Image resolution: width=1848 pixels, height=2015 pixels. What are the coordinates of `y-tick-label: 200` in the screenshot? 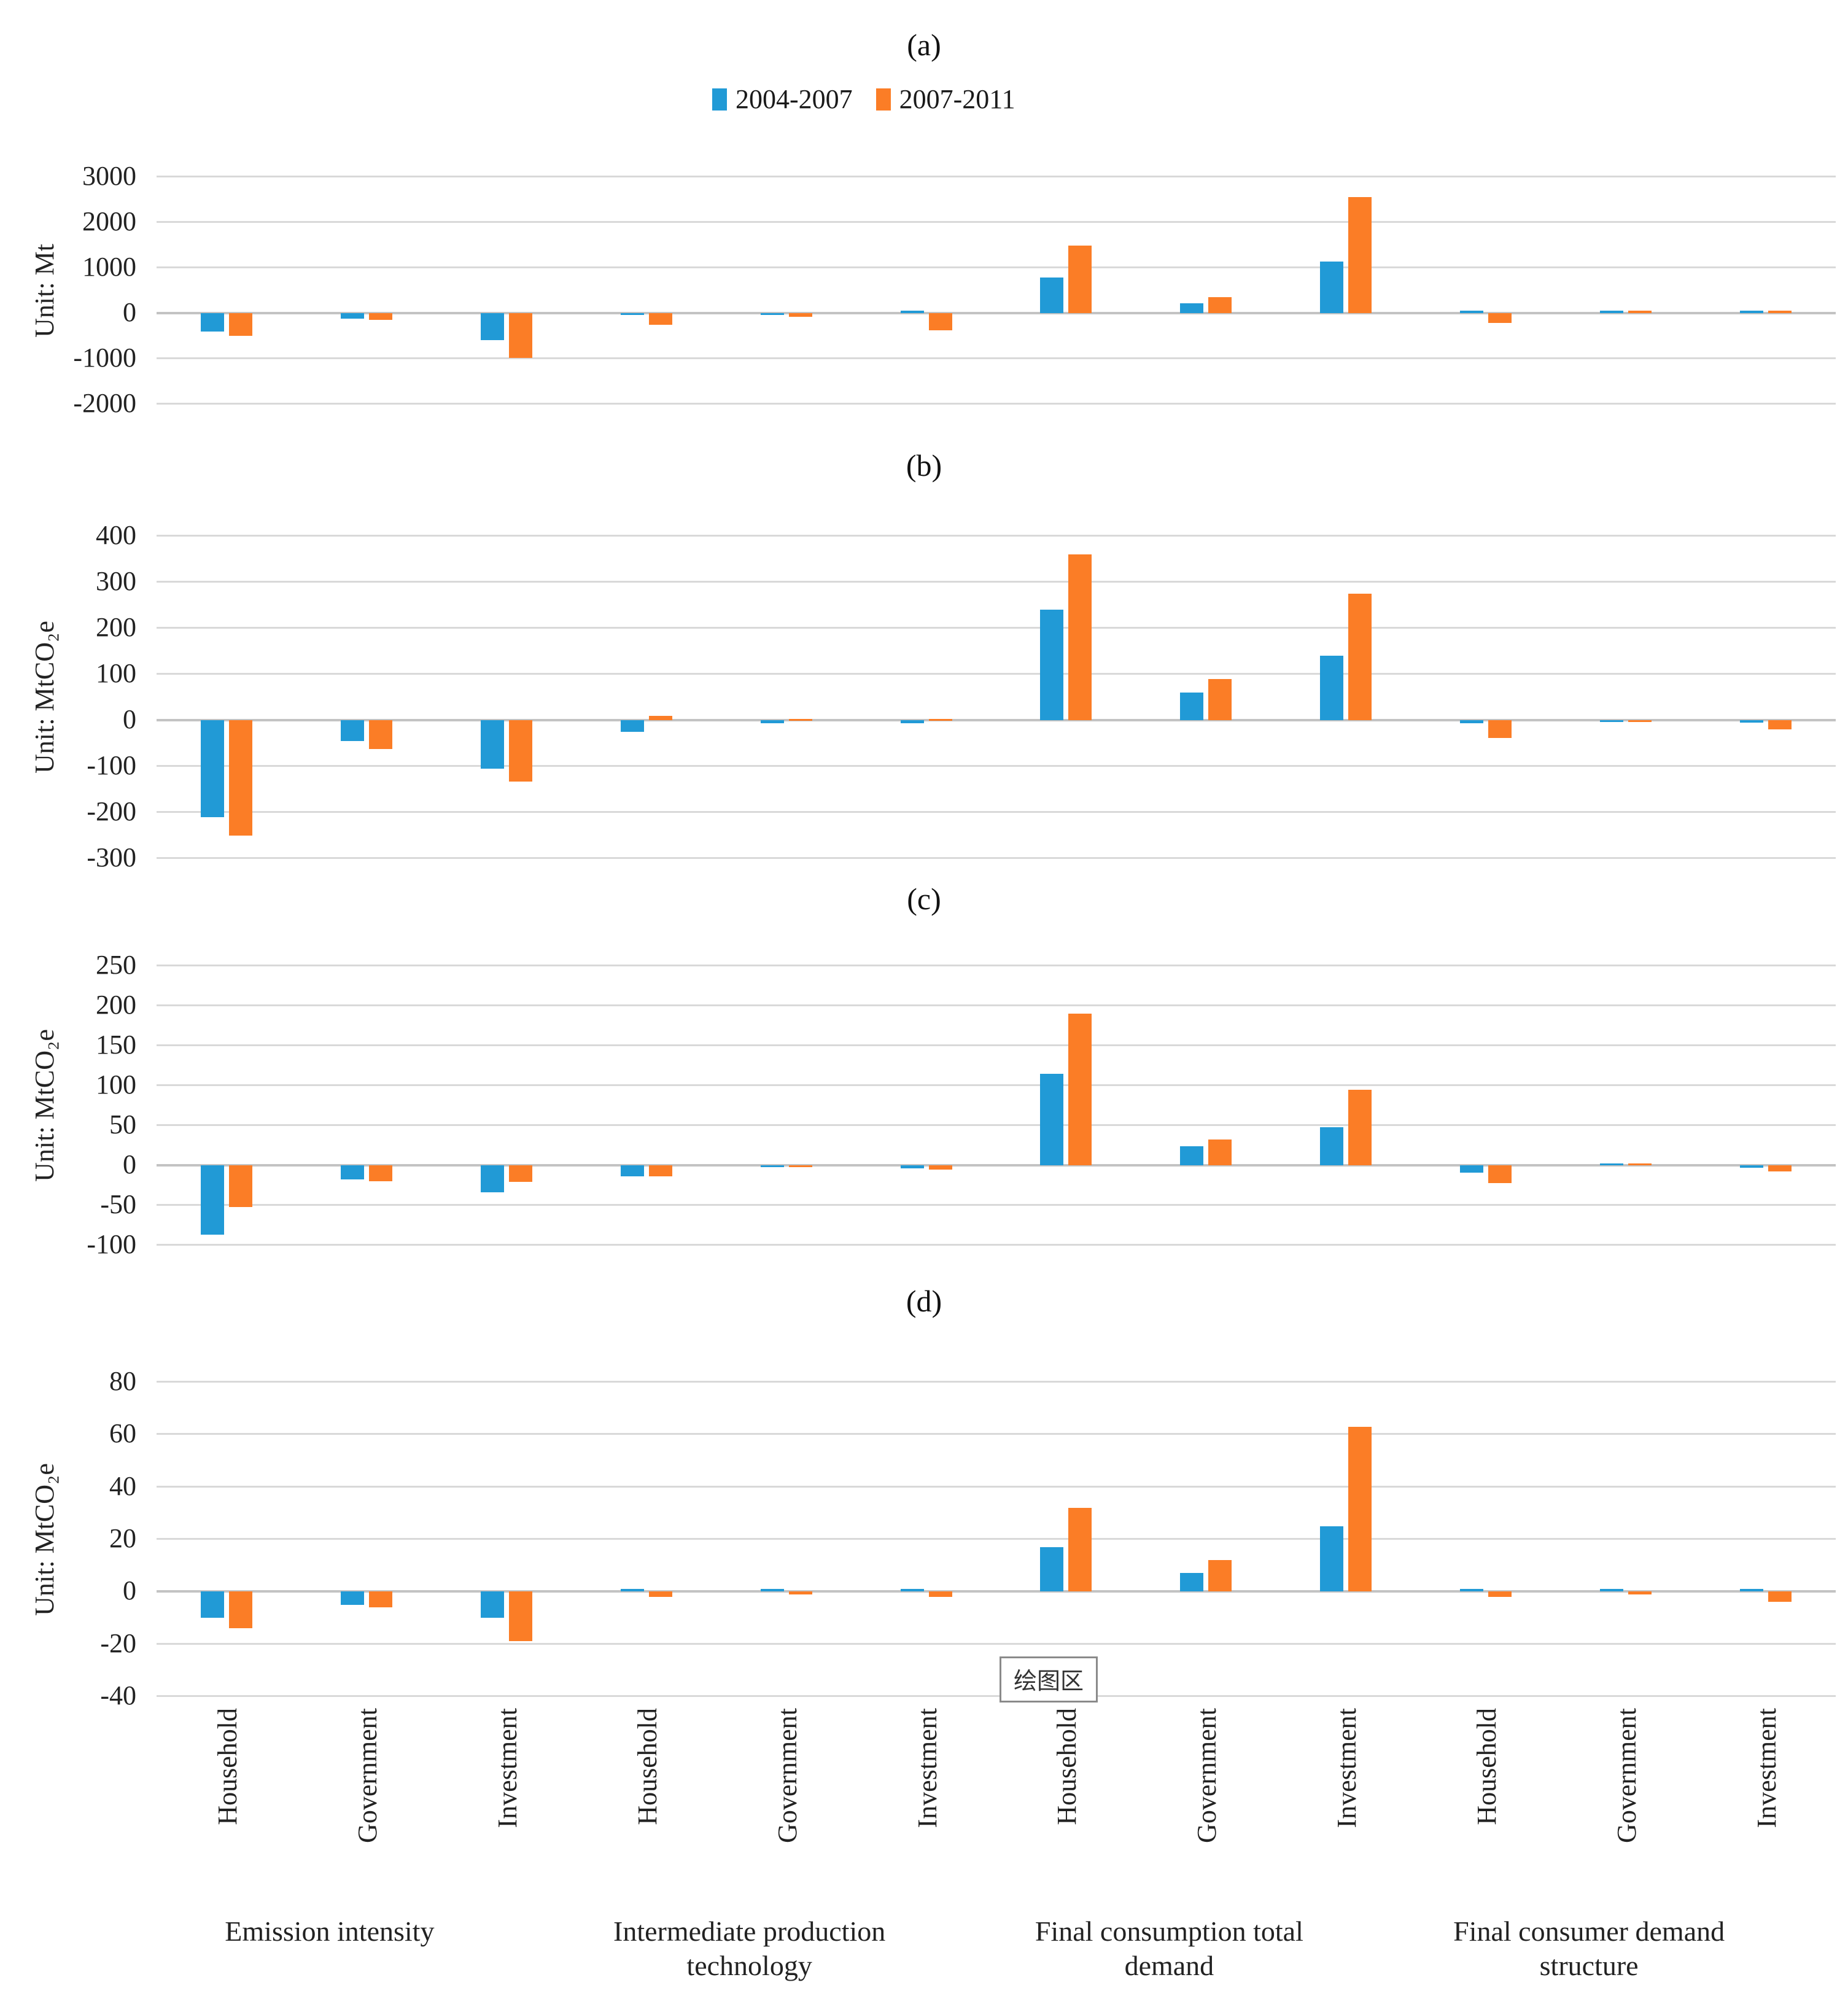 It's located at (116, 627).